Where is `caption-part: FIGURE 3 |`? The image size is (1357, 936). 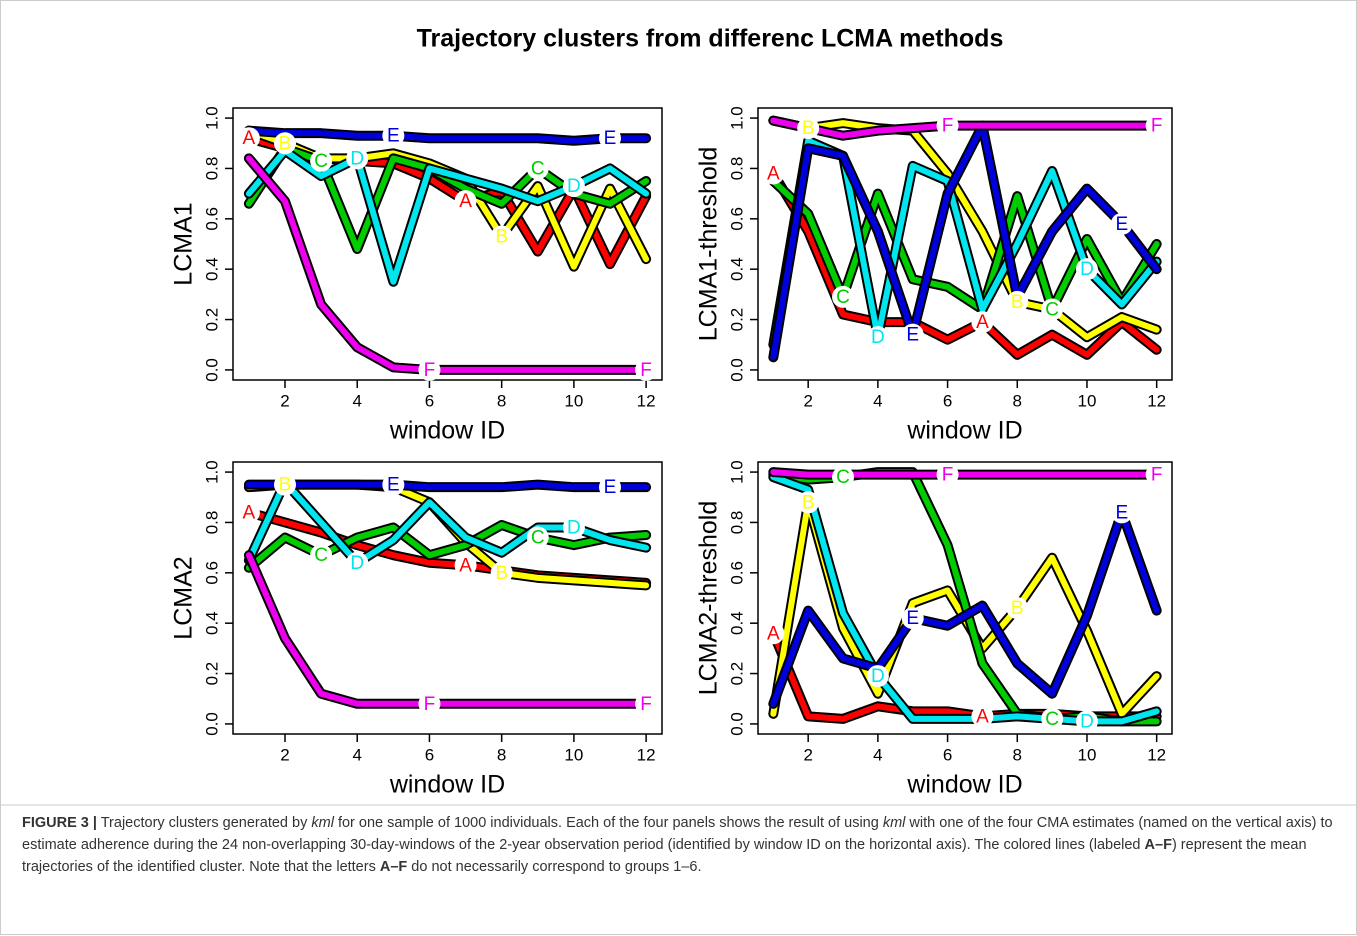
caption-part: FIGURE 3 | is located at coordinates (59, 823).